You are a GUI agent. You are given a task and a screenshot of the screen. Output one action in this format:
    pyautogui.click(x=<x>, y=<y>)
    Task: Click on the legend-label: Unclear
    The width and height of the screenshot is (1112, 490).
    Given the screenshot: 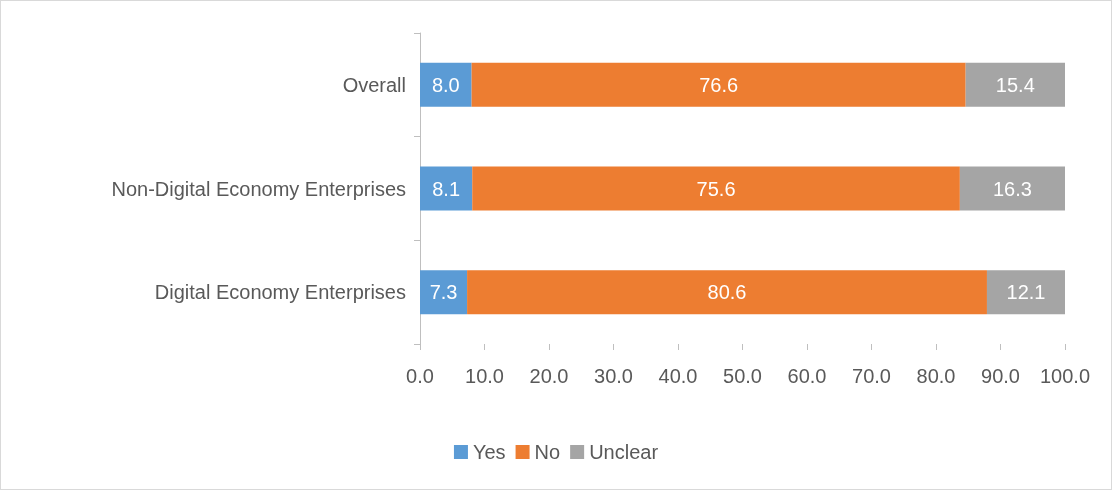 What is the action you would take?
    pyautogui.click(x=624, y=452)
    